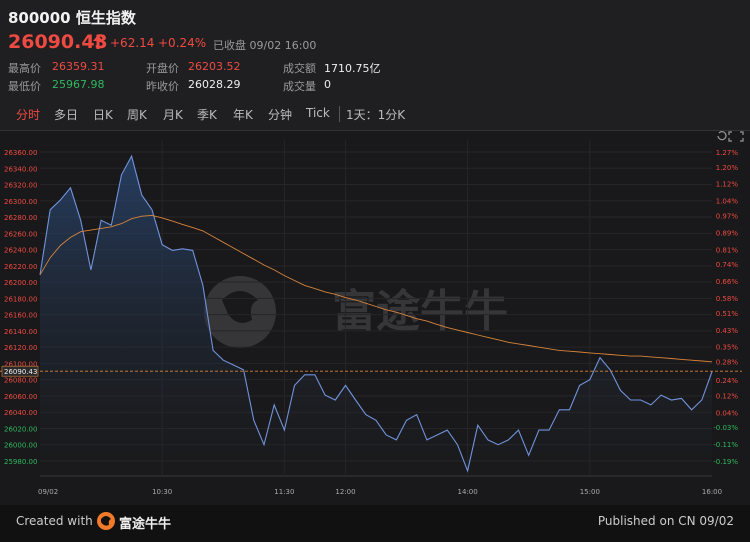  Describe the element at coordinates (280, 115) in the screenshot. I see `tab: 分钟` at that location.